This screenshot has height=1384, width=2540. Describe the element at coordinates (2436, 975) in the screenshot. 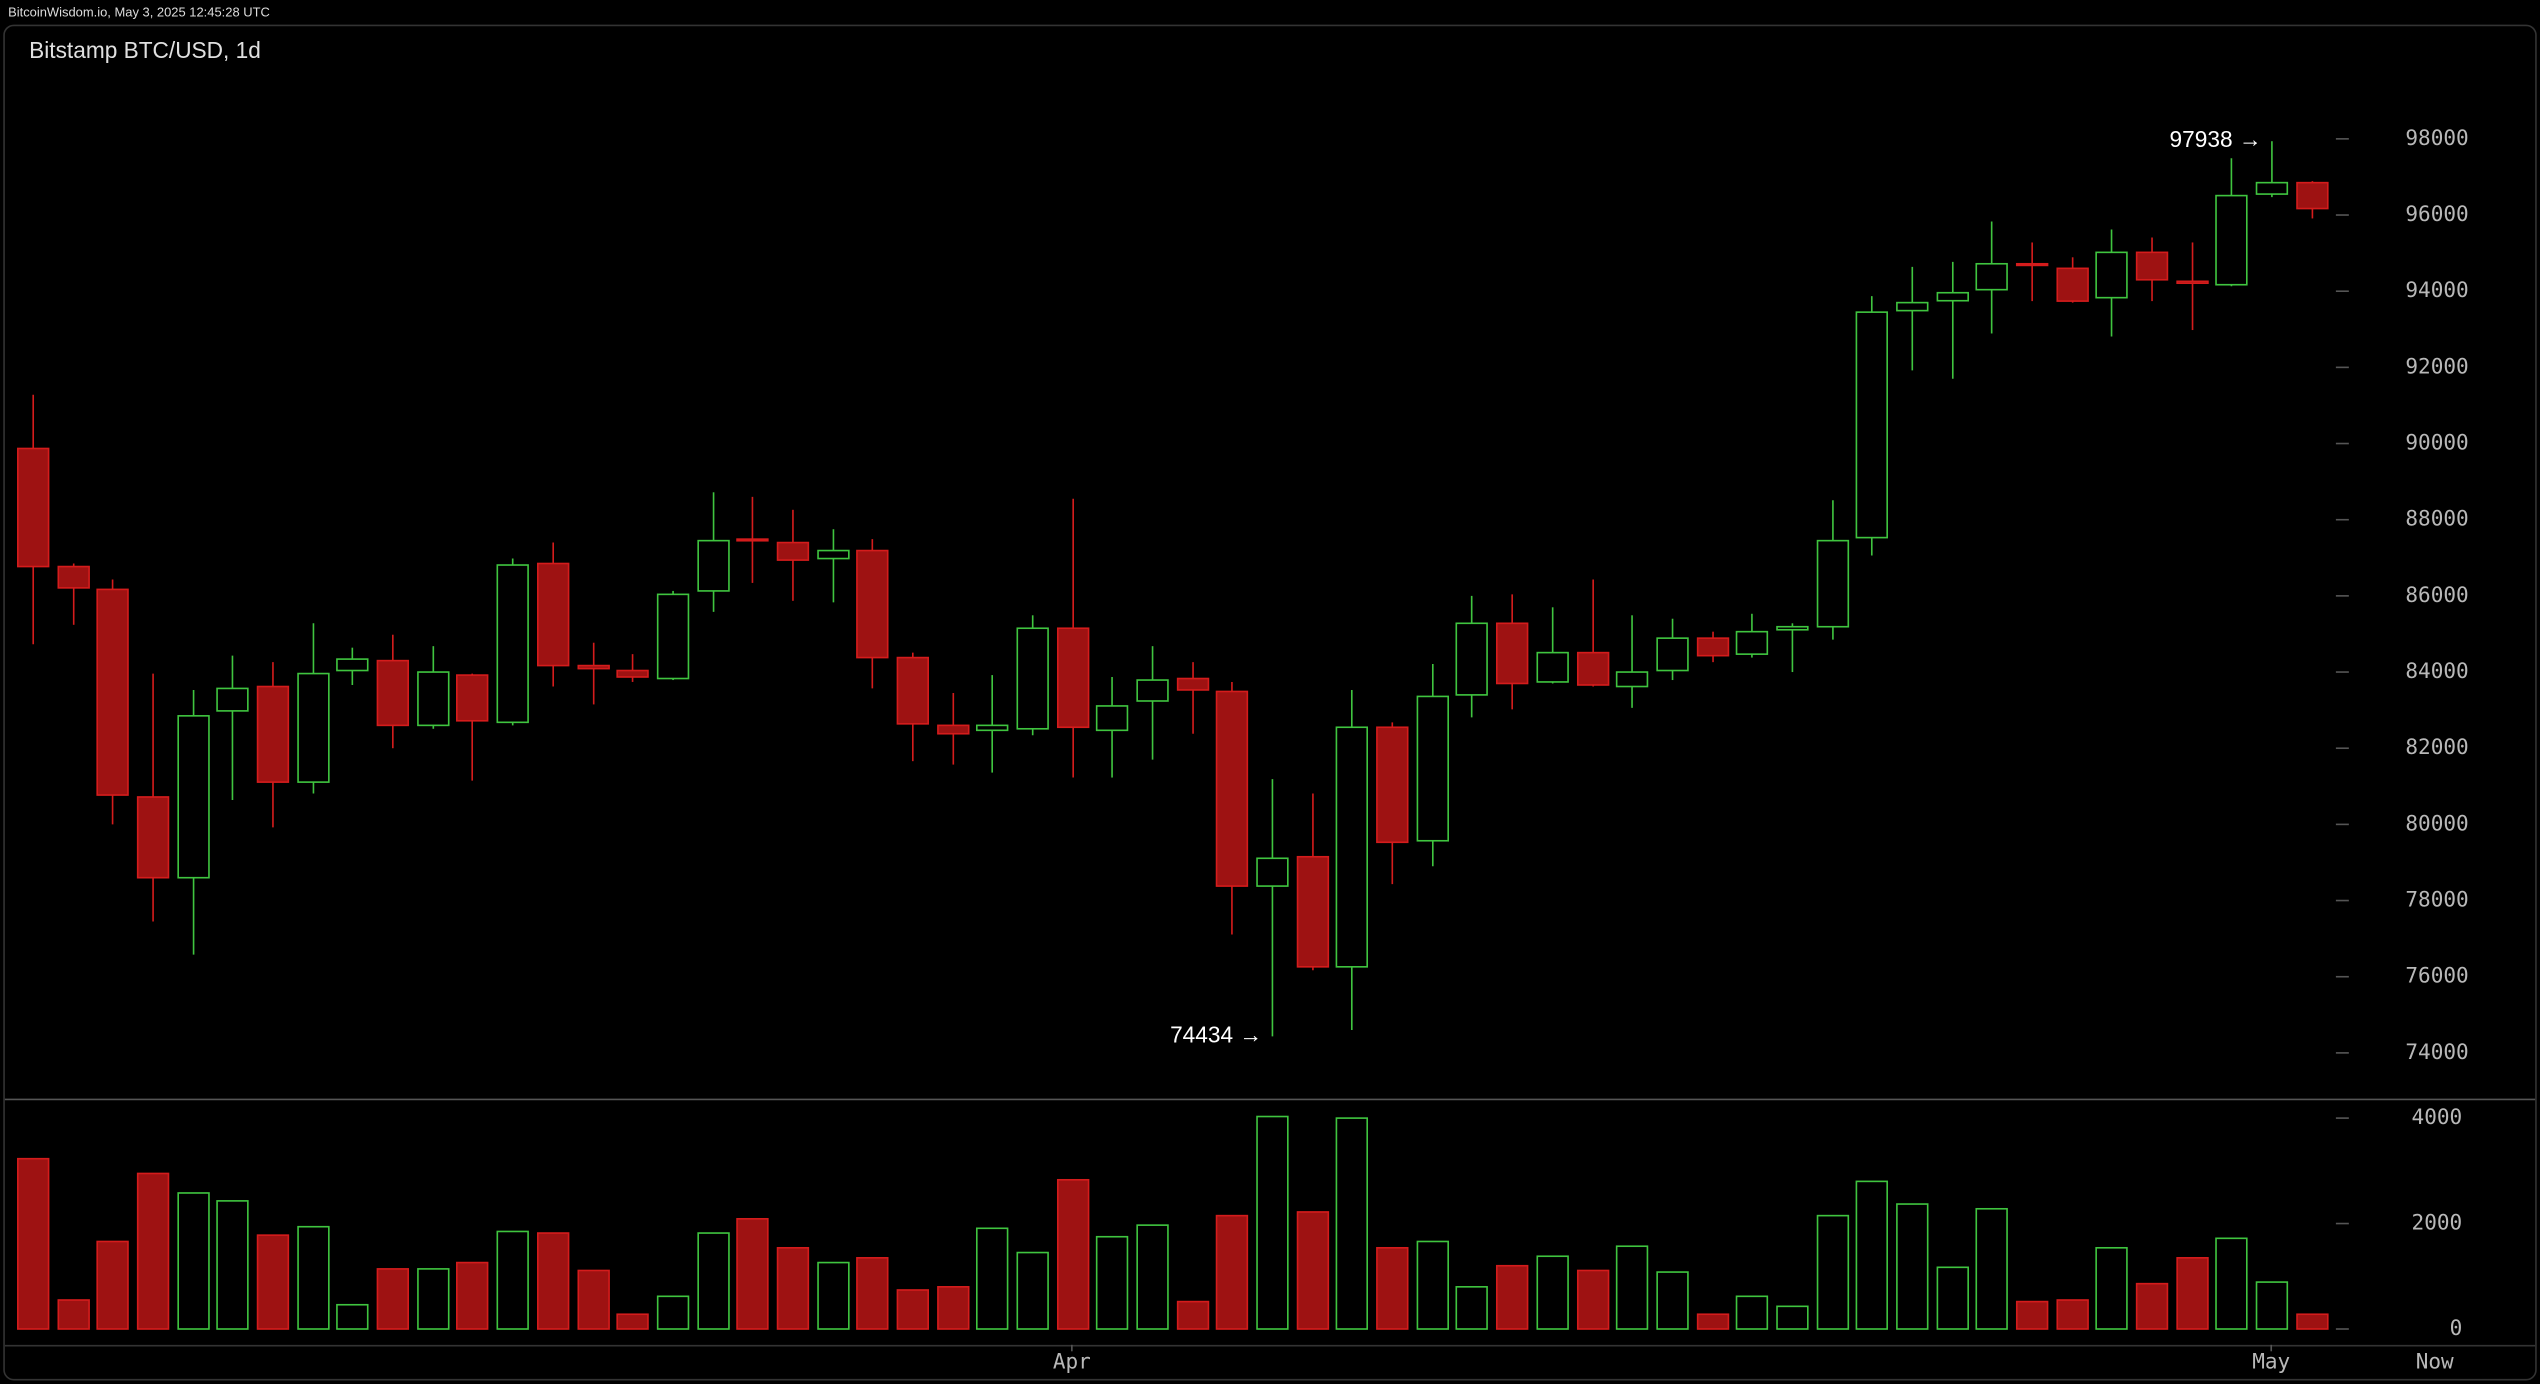

I see `y-tick-label: 76000` at that location.